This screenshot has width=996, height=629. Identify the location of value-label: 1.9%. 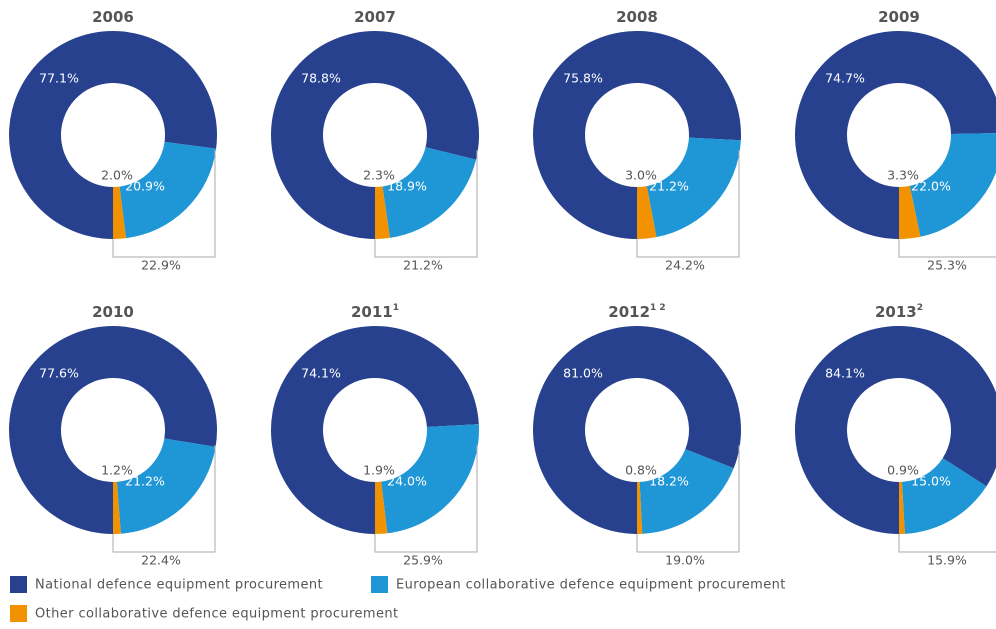
(379, 470).